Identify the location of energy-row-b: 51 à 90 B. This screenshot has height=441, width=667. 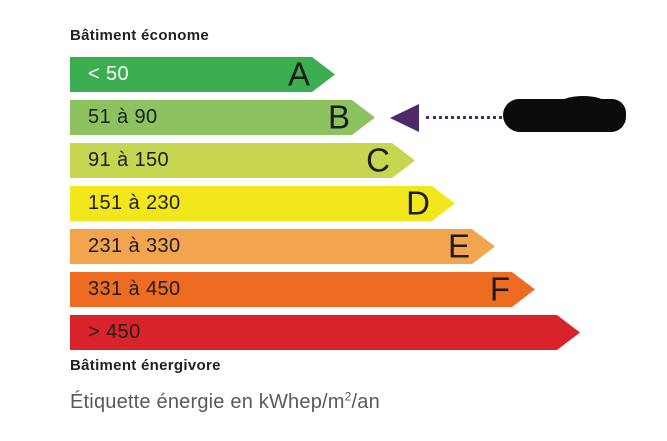
(365, 115).